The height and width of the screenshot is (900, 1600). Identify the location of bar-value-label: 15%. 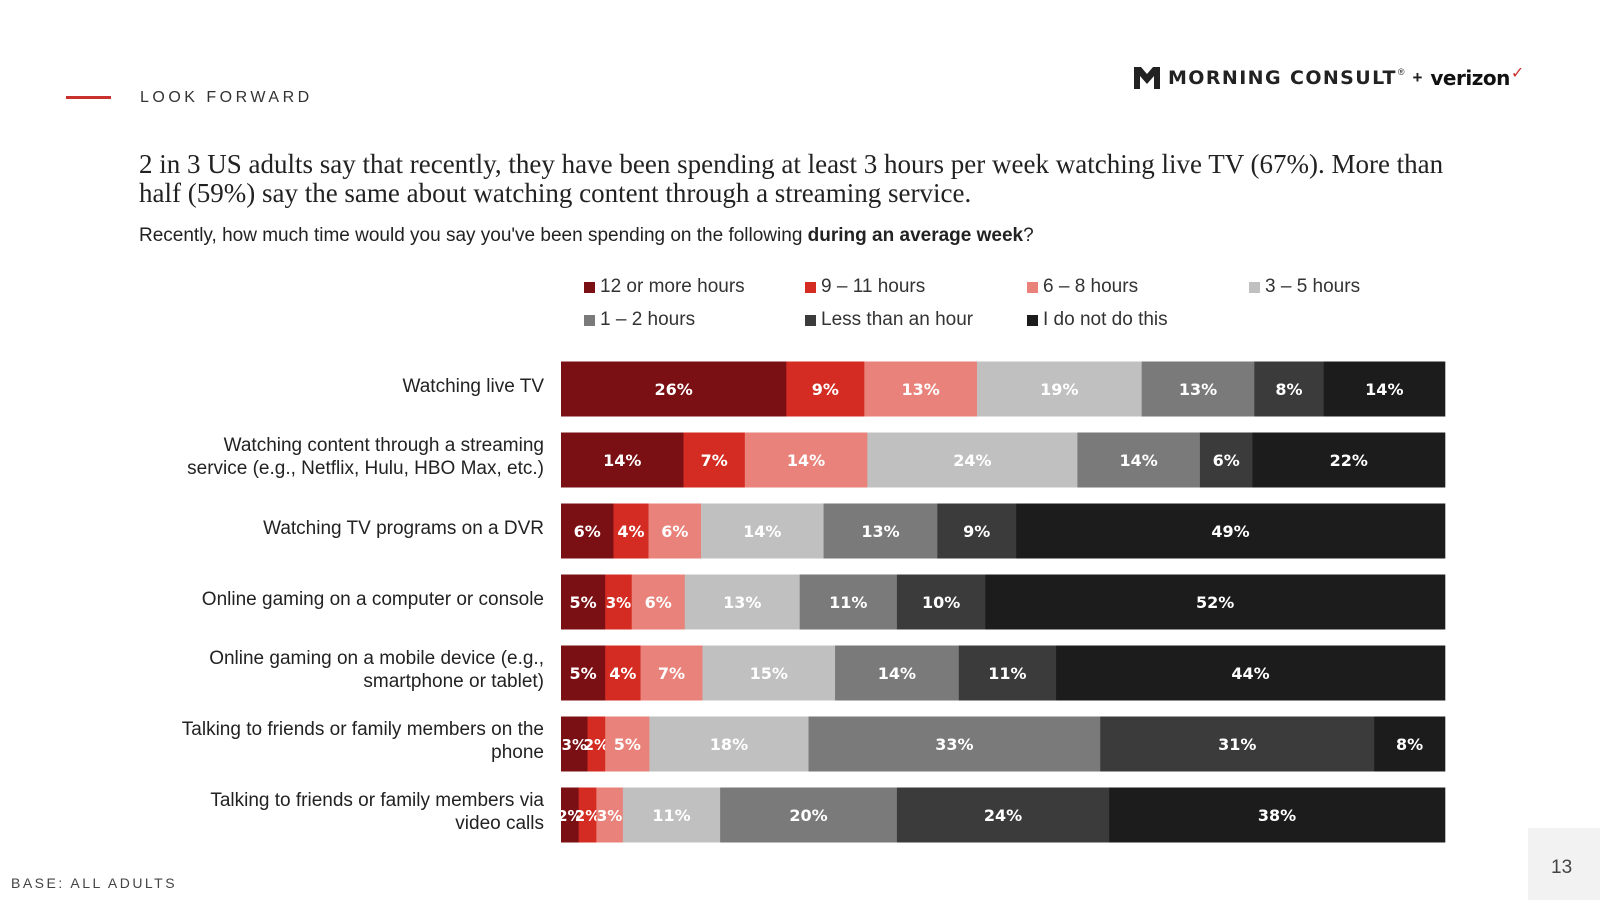
(769, 673).